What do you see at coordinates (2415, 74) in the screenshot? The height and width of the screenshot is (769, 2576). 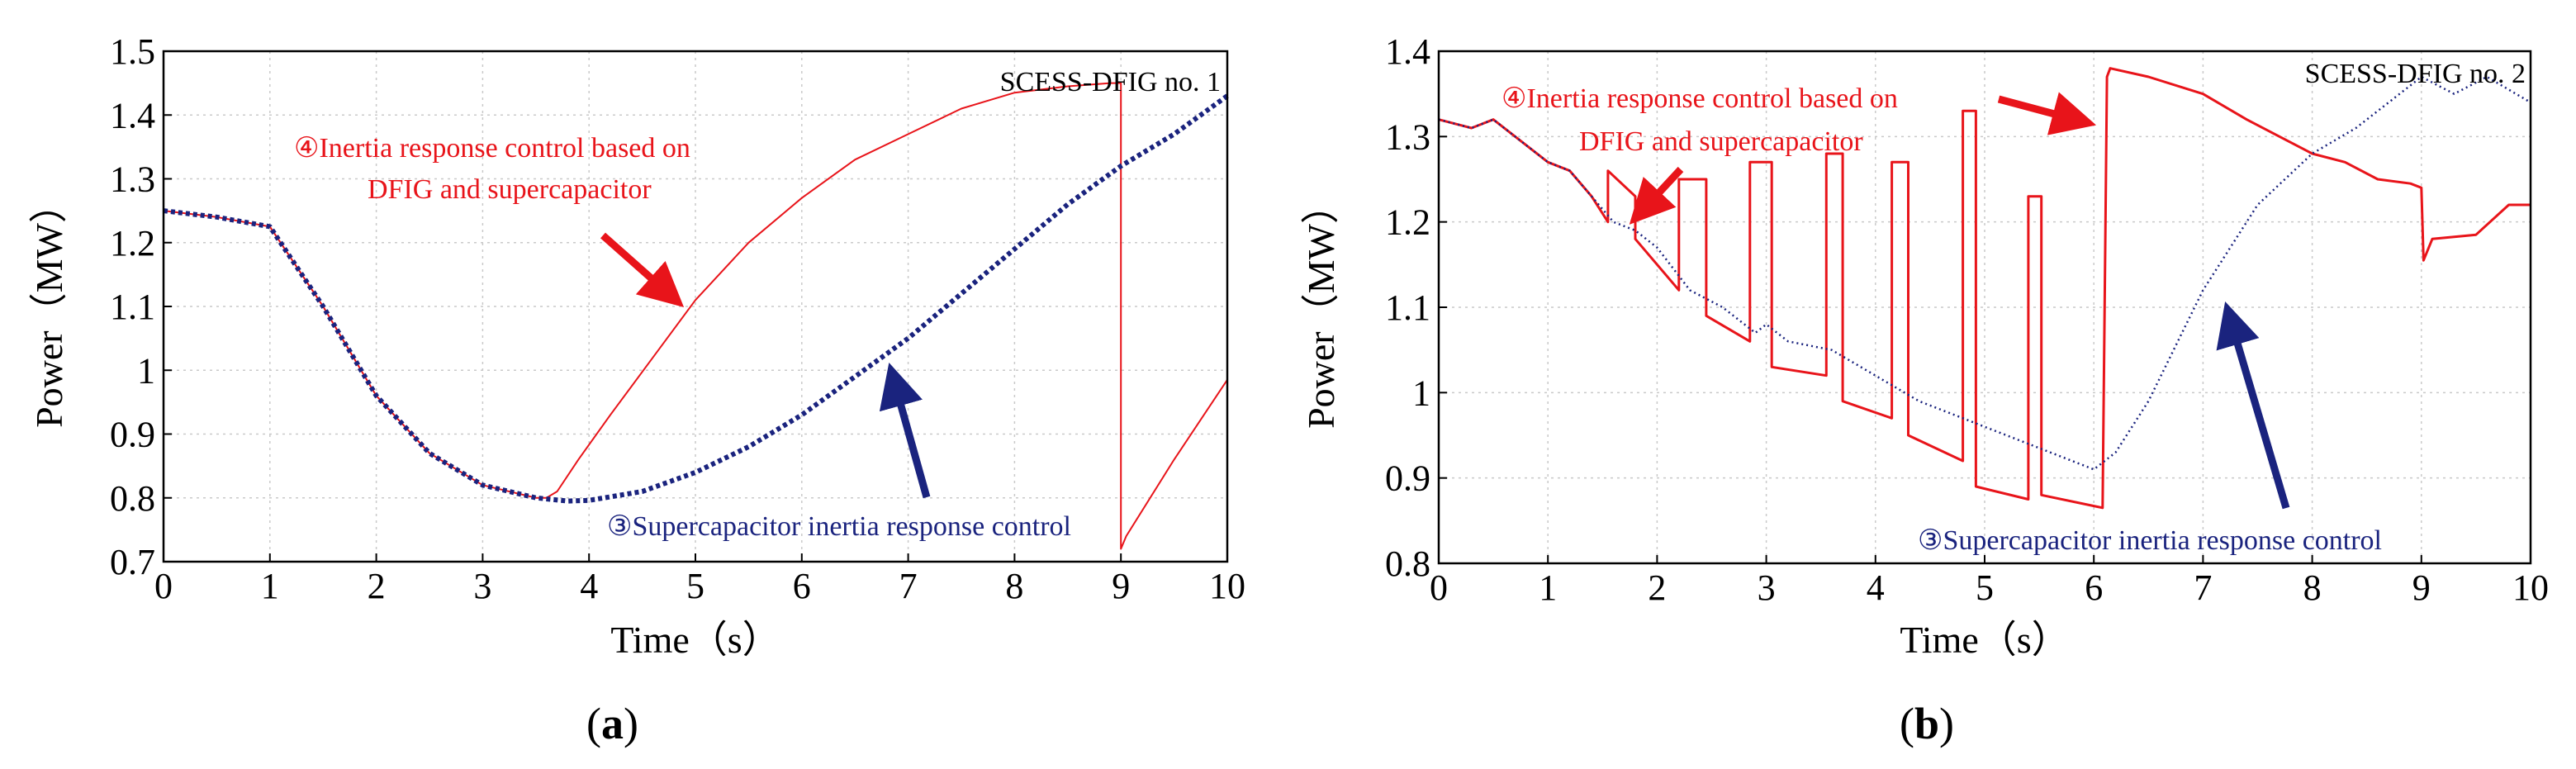 I see `panel-title: SCESS-DFIG no. 2` at bounding box center [2415, 74].